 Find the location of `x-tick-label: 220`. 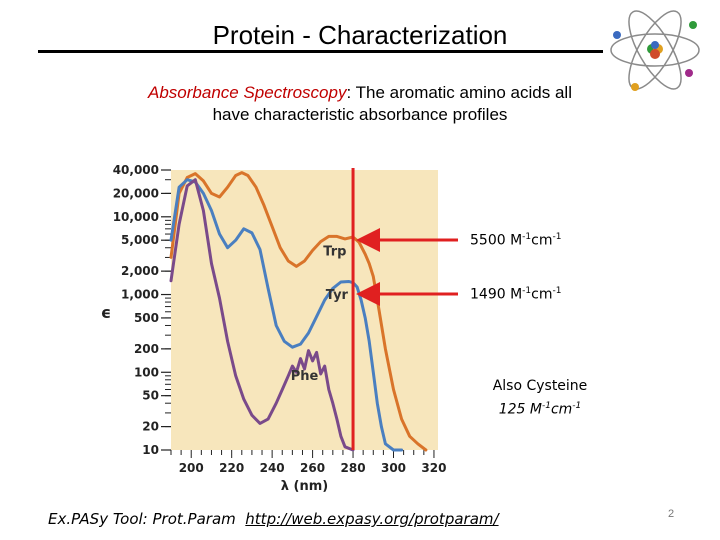

x-tick-label: 220 is located at coordinates (231, 468).